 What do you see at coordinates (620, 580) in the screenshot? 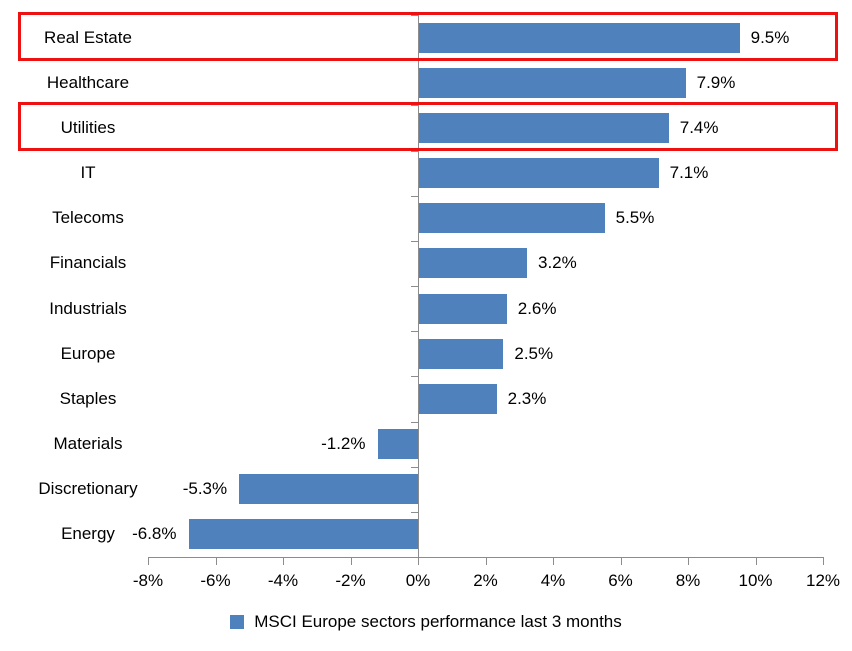
I see `x-tick-label: 6%` at bounding box center [620, 580].